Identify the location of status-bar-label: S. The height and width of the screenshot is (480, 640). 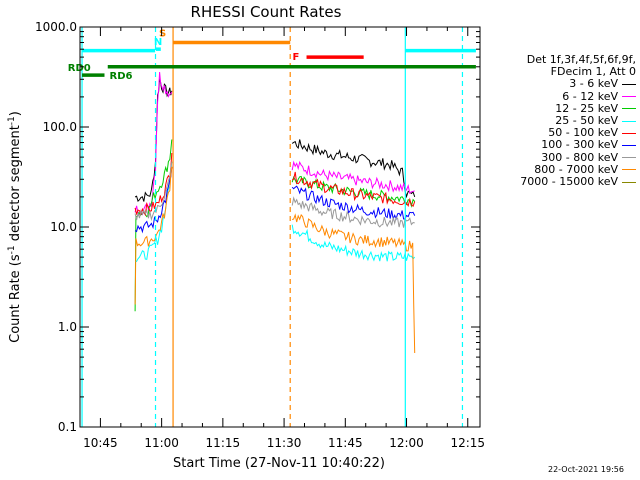
(162, 33).